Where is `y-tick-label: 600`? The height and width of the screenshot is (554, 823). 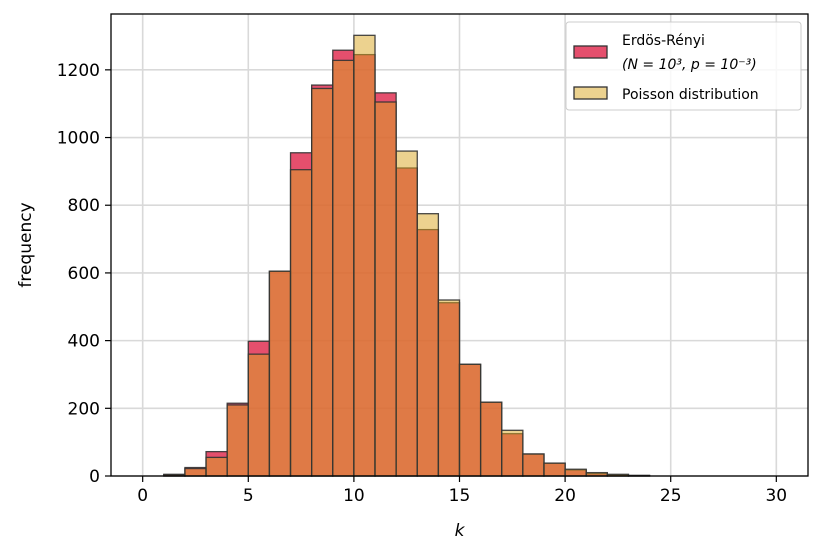
y-tick-label: 600 is located at coordinates (84, 274).